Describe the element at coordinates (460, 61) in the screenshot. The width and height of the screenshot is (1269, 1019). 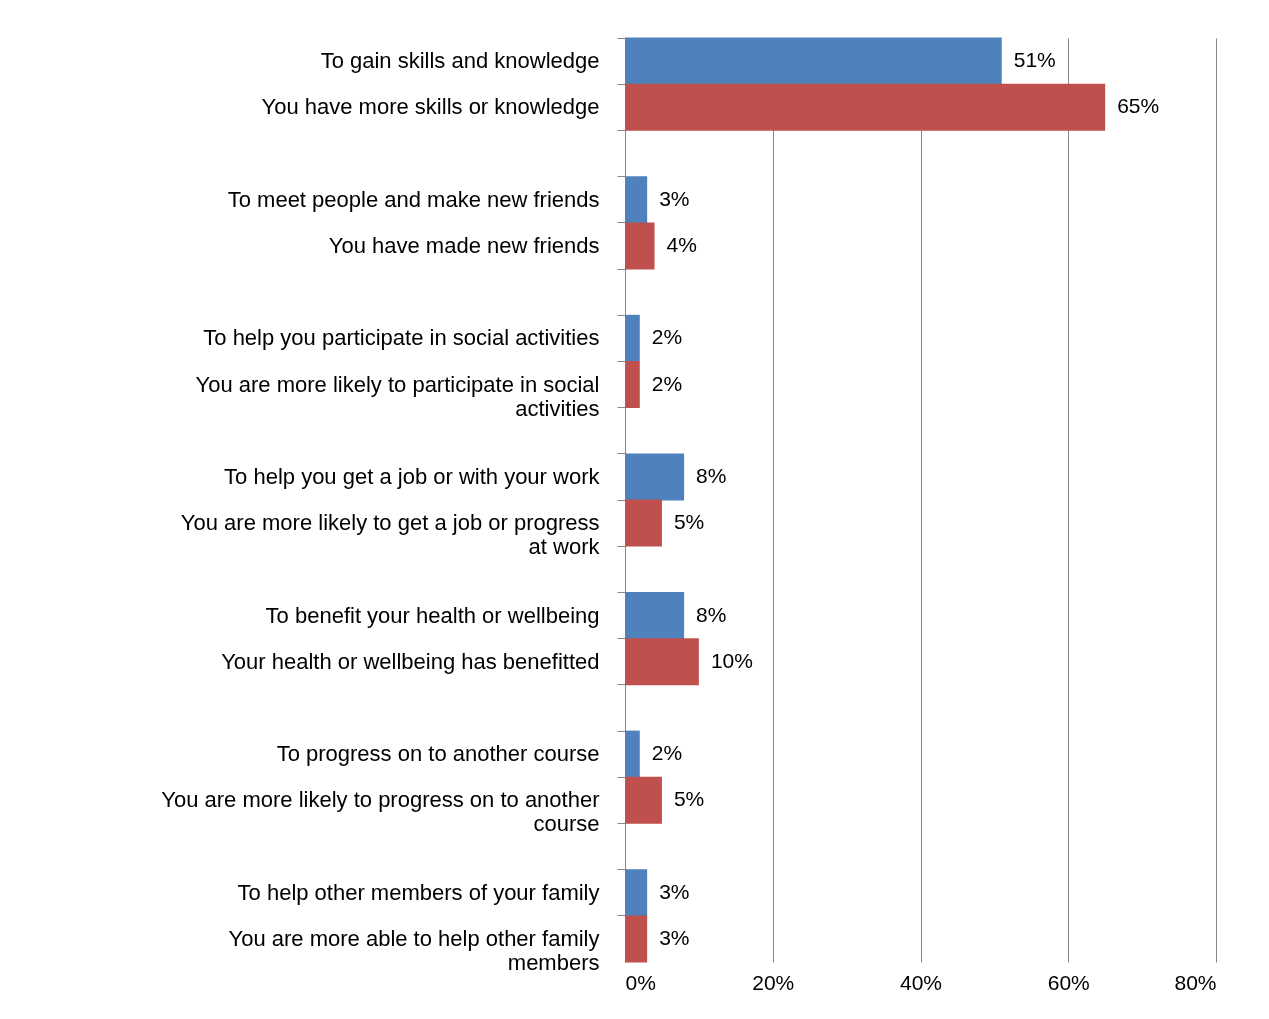
I see `y-tick-label: To gain skills and knowledge` at that location.